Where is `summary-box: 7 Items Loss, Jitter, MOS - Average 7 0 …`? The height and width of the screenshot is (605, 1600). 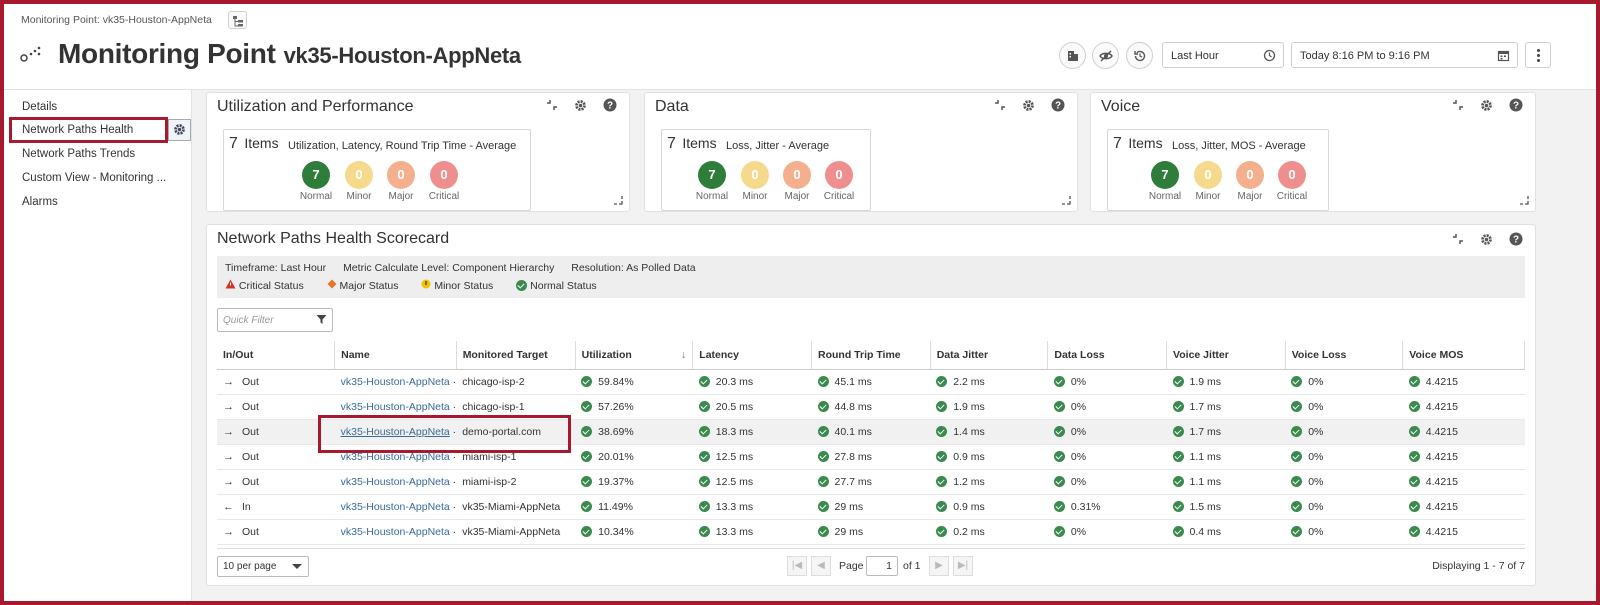
summary-box: 7 Items Loss, Jitter, MOS - Average 7 0 … is located at coordinates (1218, 170).